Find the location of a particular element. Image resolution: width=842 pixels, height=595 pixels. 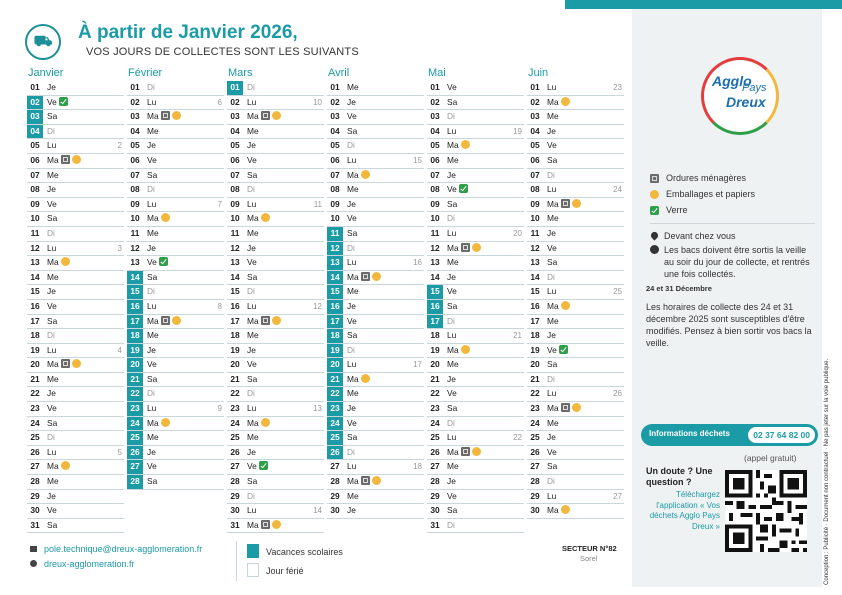

qr-code-icon is located at coordinates (766, 511).